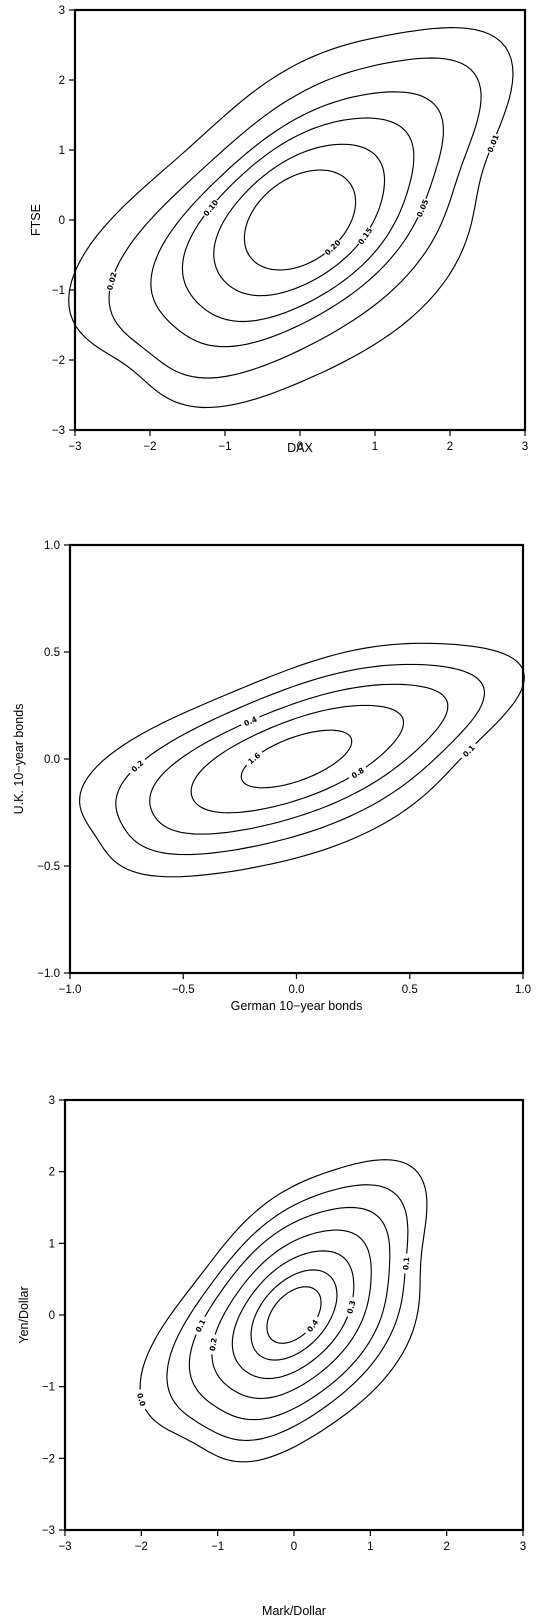 This screenshot has height=1621, width=548. Describe the element at coordinates (410, 990) in the screenshot. I see `x-tick-label: 0.5` at that location.